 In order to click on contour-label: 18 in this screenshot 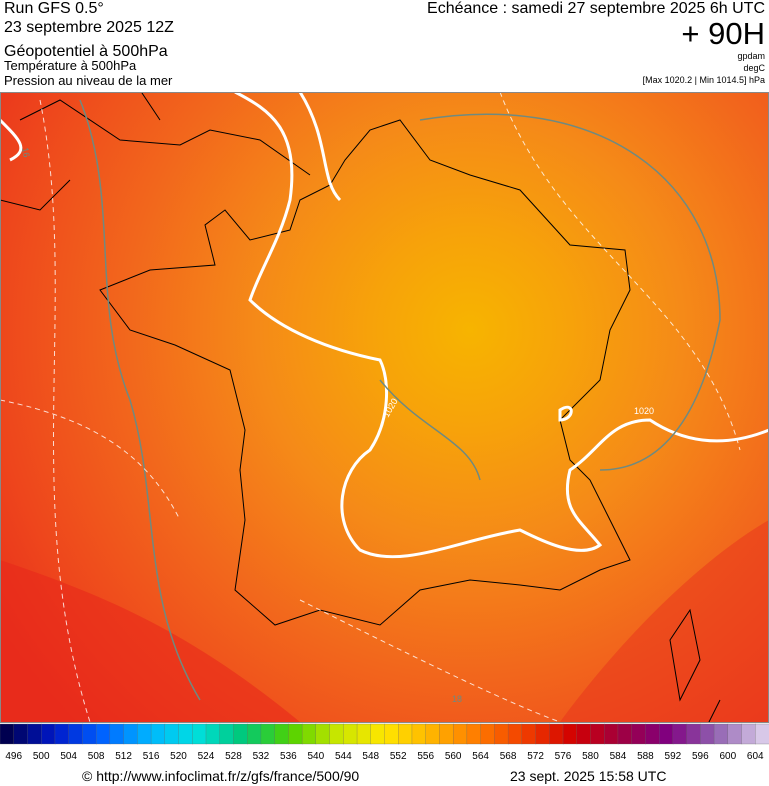, I will do `click(457, 699)`.